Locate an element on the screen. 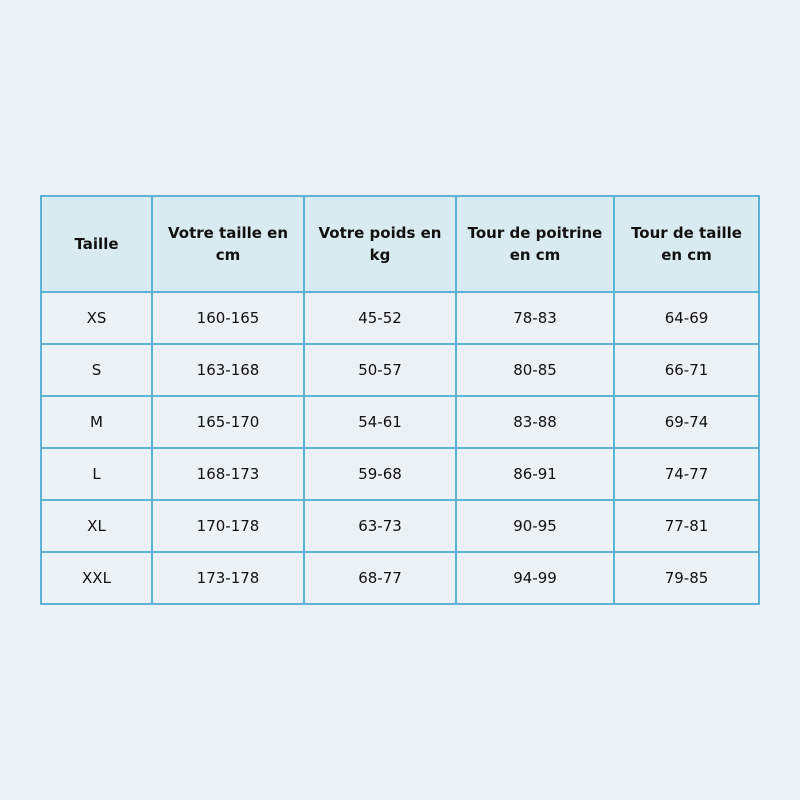 This screenshot has height=800, width=800. table-cell: 63-73 is located at coordinates (380, 526).